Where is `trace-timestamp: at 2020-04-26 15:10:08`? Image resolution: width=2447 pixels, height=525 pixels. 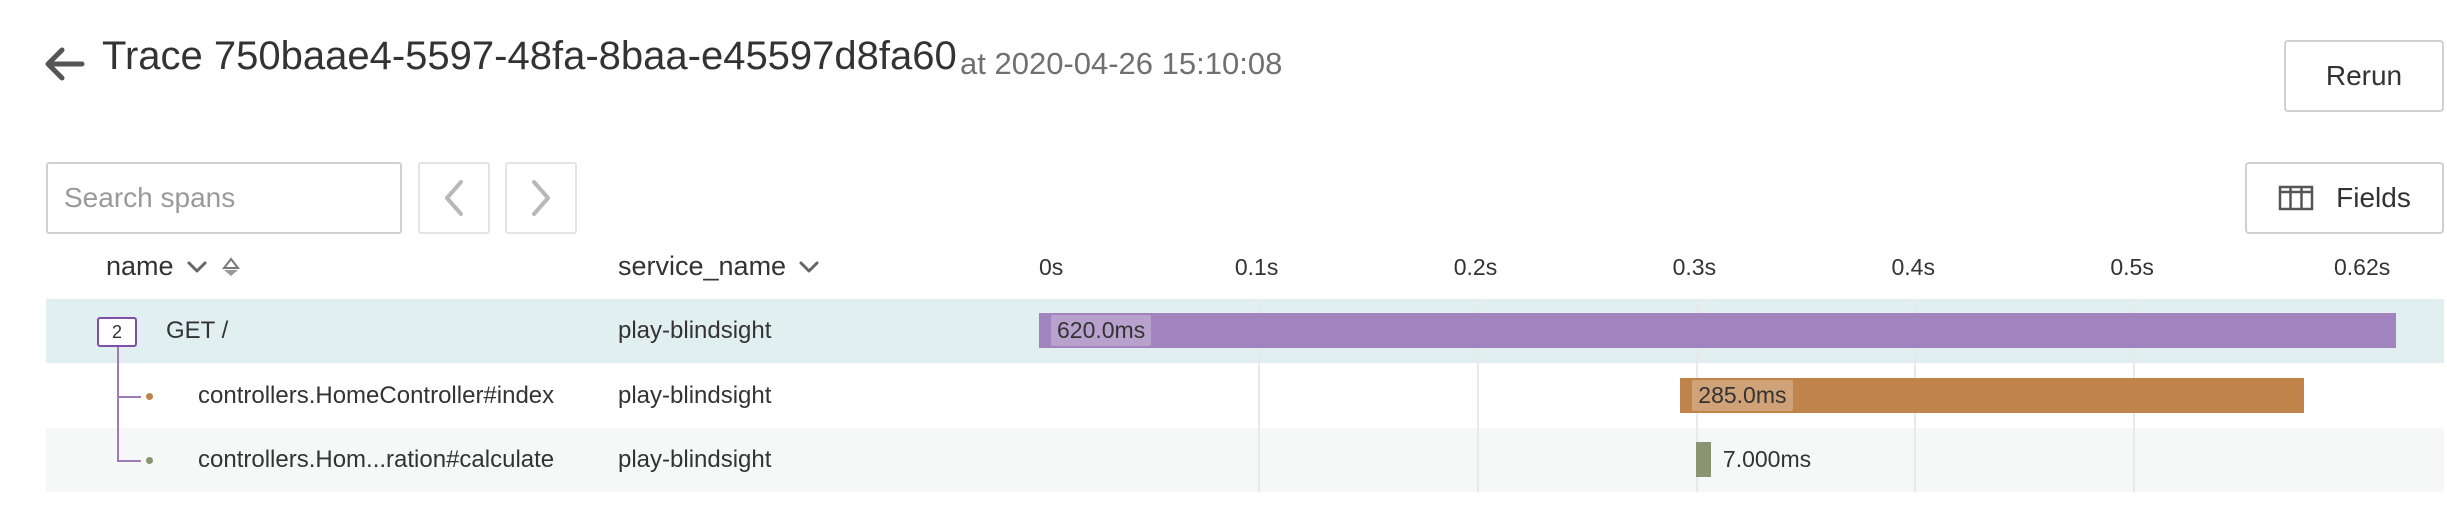 trace-timestamp: at 2020-04-26 15:10:08 is located at coordinates (1121, 63).